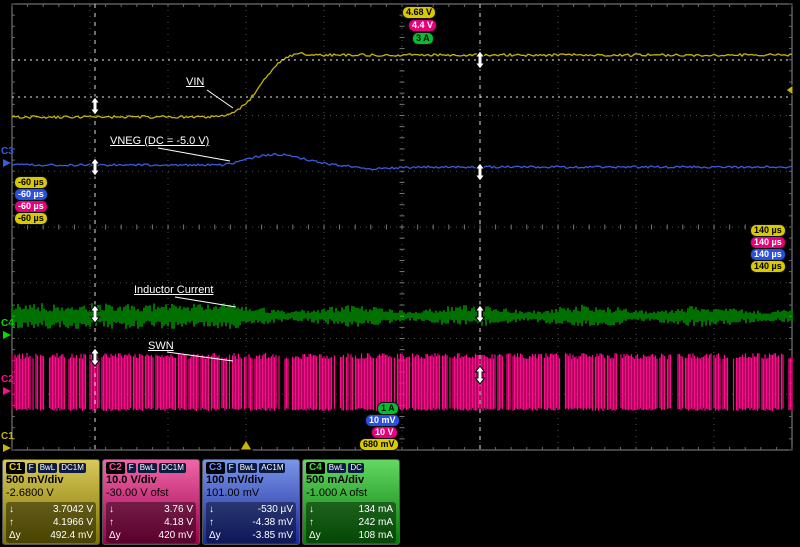 This screenshot has height=547, width=800. What do you see at coordinates (175, 535) in the screenshot?
I see `c2-delta-y: 420 mV` at bounding box center [175, 535].